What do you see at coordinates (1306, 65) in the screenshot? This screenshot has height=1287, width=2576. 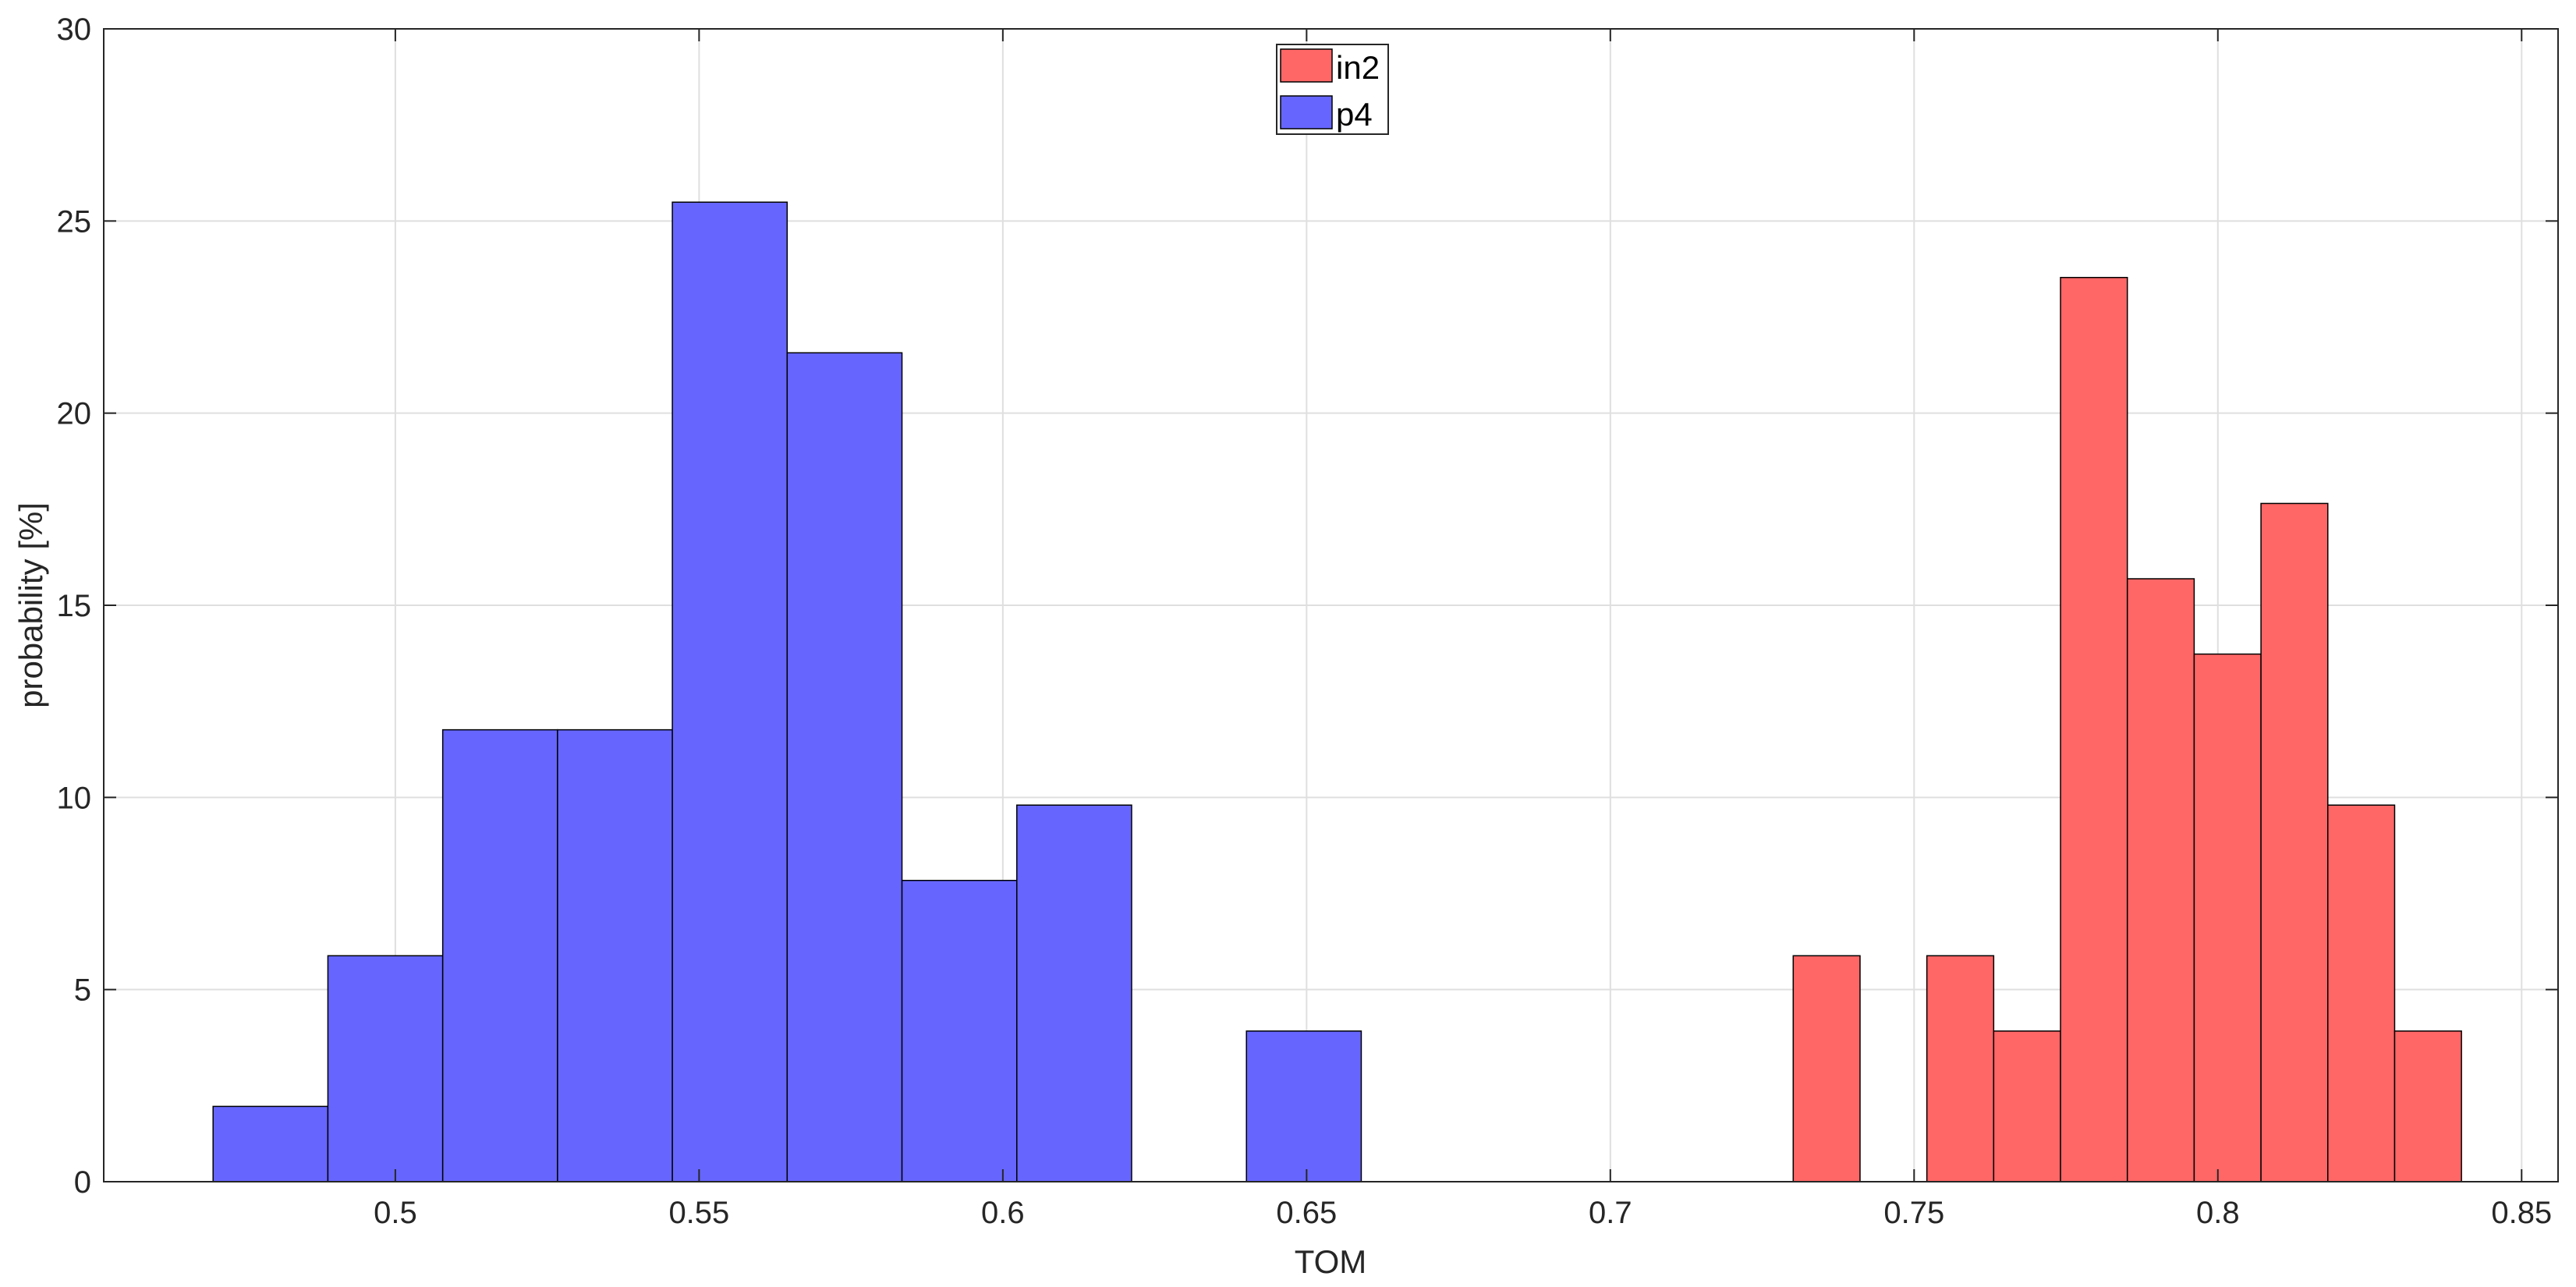 I see `legend-swatch-in2` at bounding box center [1306, 65].